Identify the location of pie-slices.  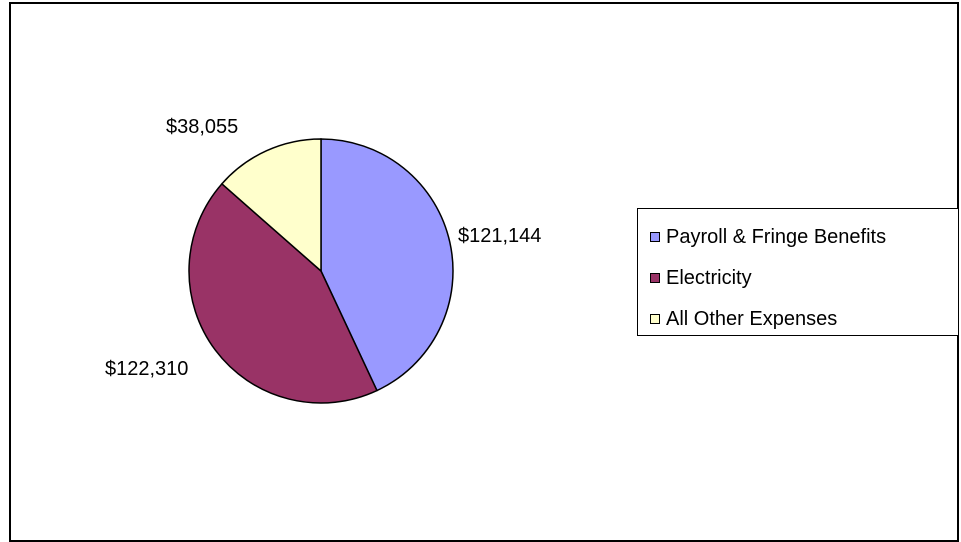
(321, 271).